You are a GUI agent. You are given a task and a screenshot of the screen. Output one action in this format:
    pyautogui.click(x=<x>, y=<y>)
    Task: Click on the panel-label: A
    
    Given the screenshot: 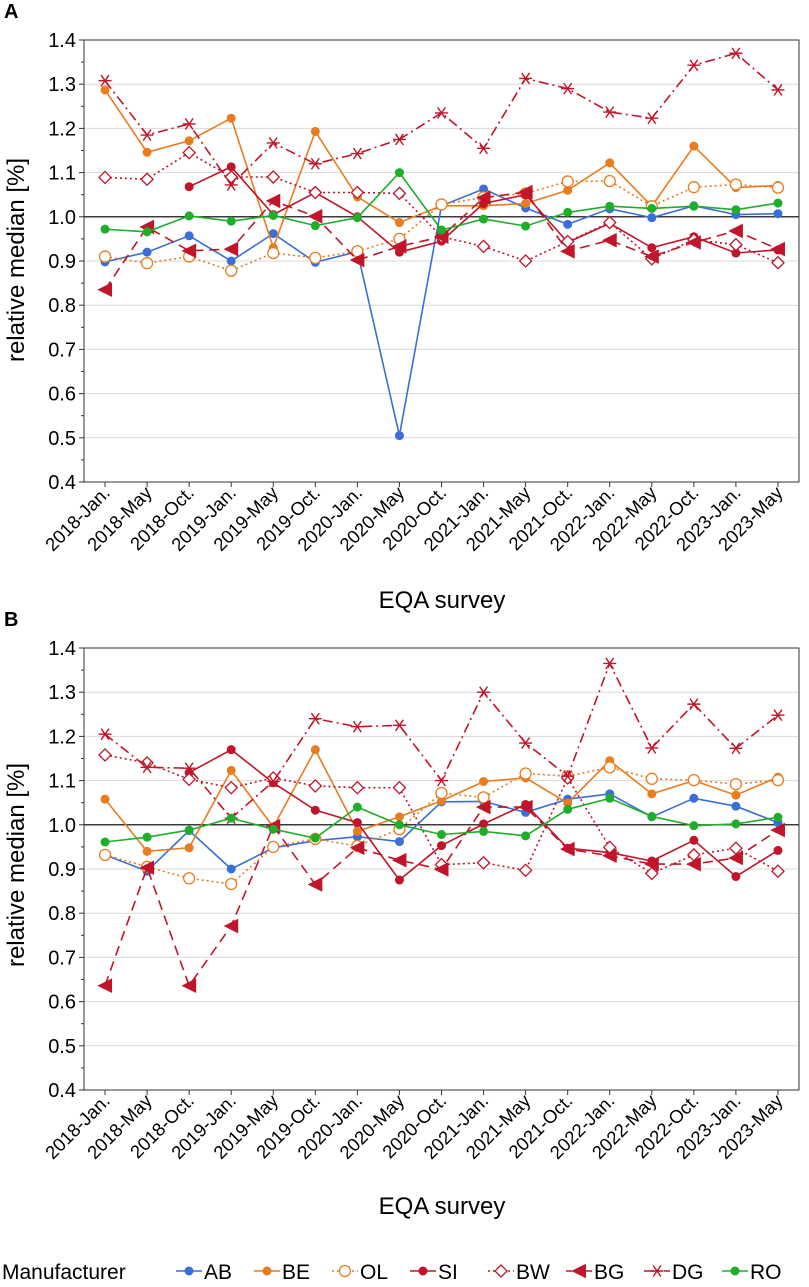 What is the action you would take?
    pyautogui.click(x=11, y=12)
    